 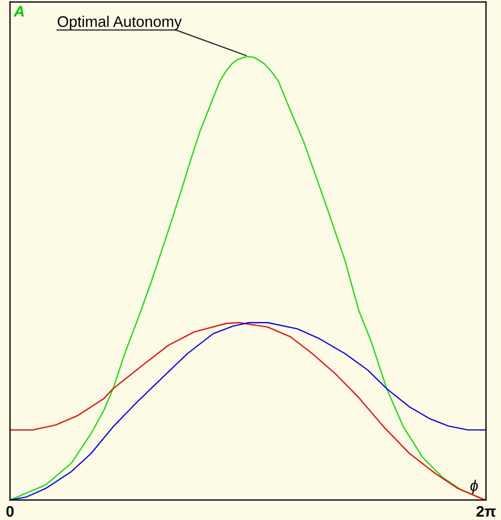 What do you see at coordinates (120, 23) in the screenshot?
I see `annotation: Optimal Autonomy` at bounding box center [120, 23].